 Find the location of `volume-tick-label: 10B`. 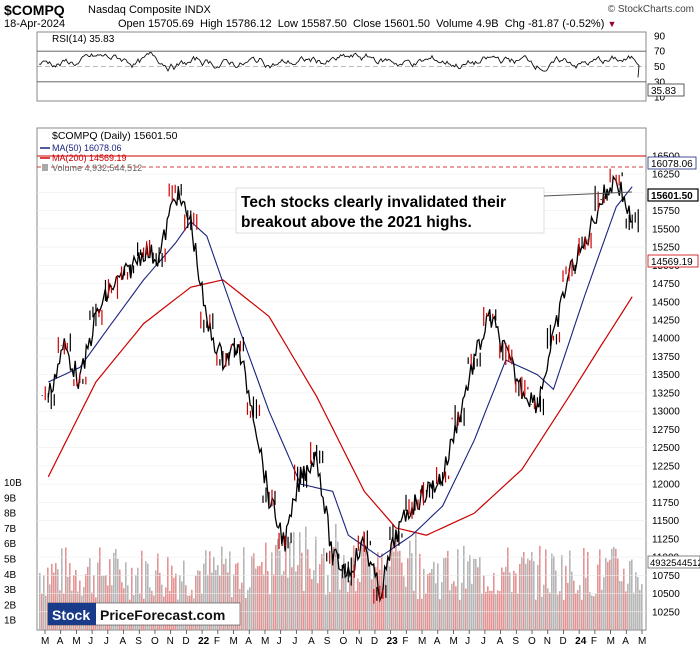

volume-tick-label: 10B is located at coordinates (13, 483).